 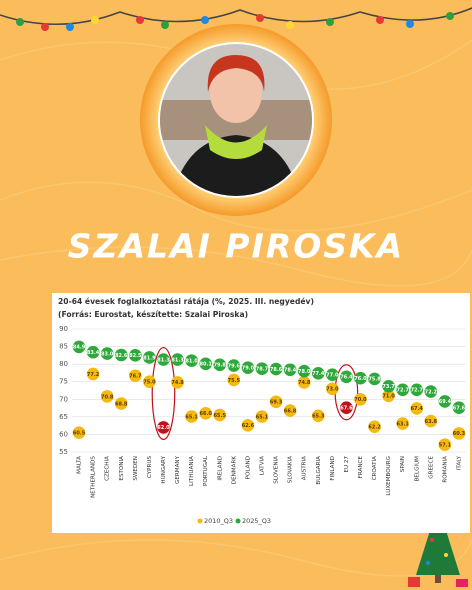 I want to click on data-label: 82.5, so click(x=135, y=356).